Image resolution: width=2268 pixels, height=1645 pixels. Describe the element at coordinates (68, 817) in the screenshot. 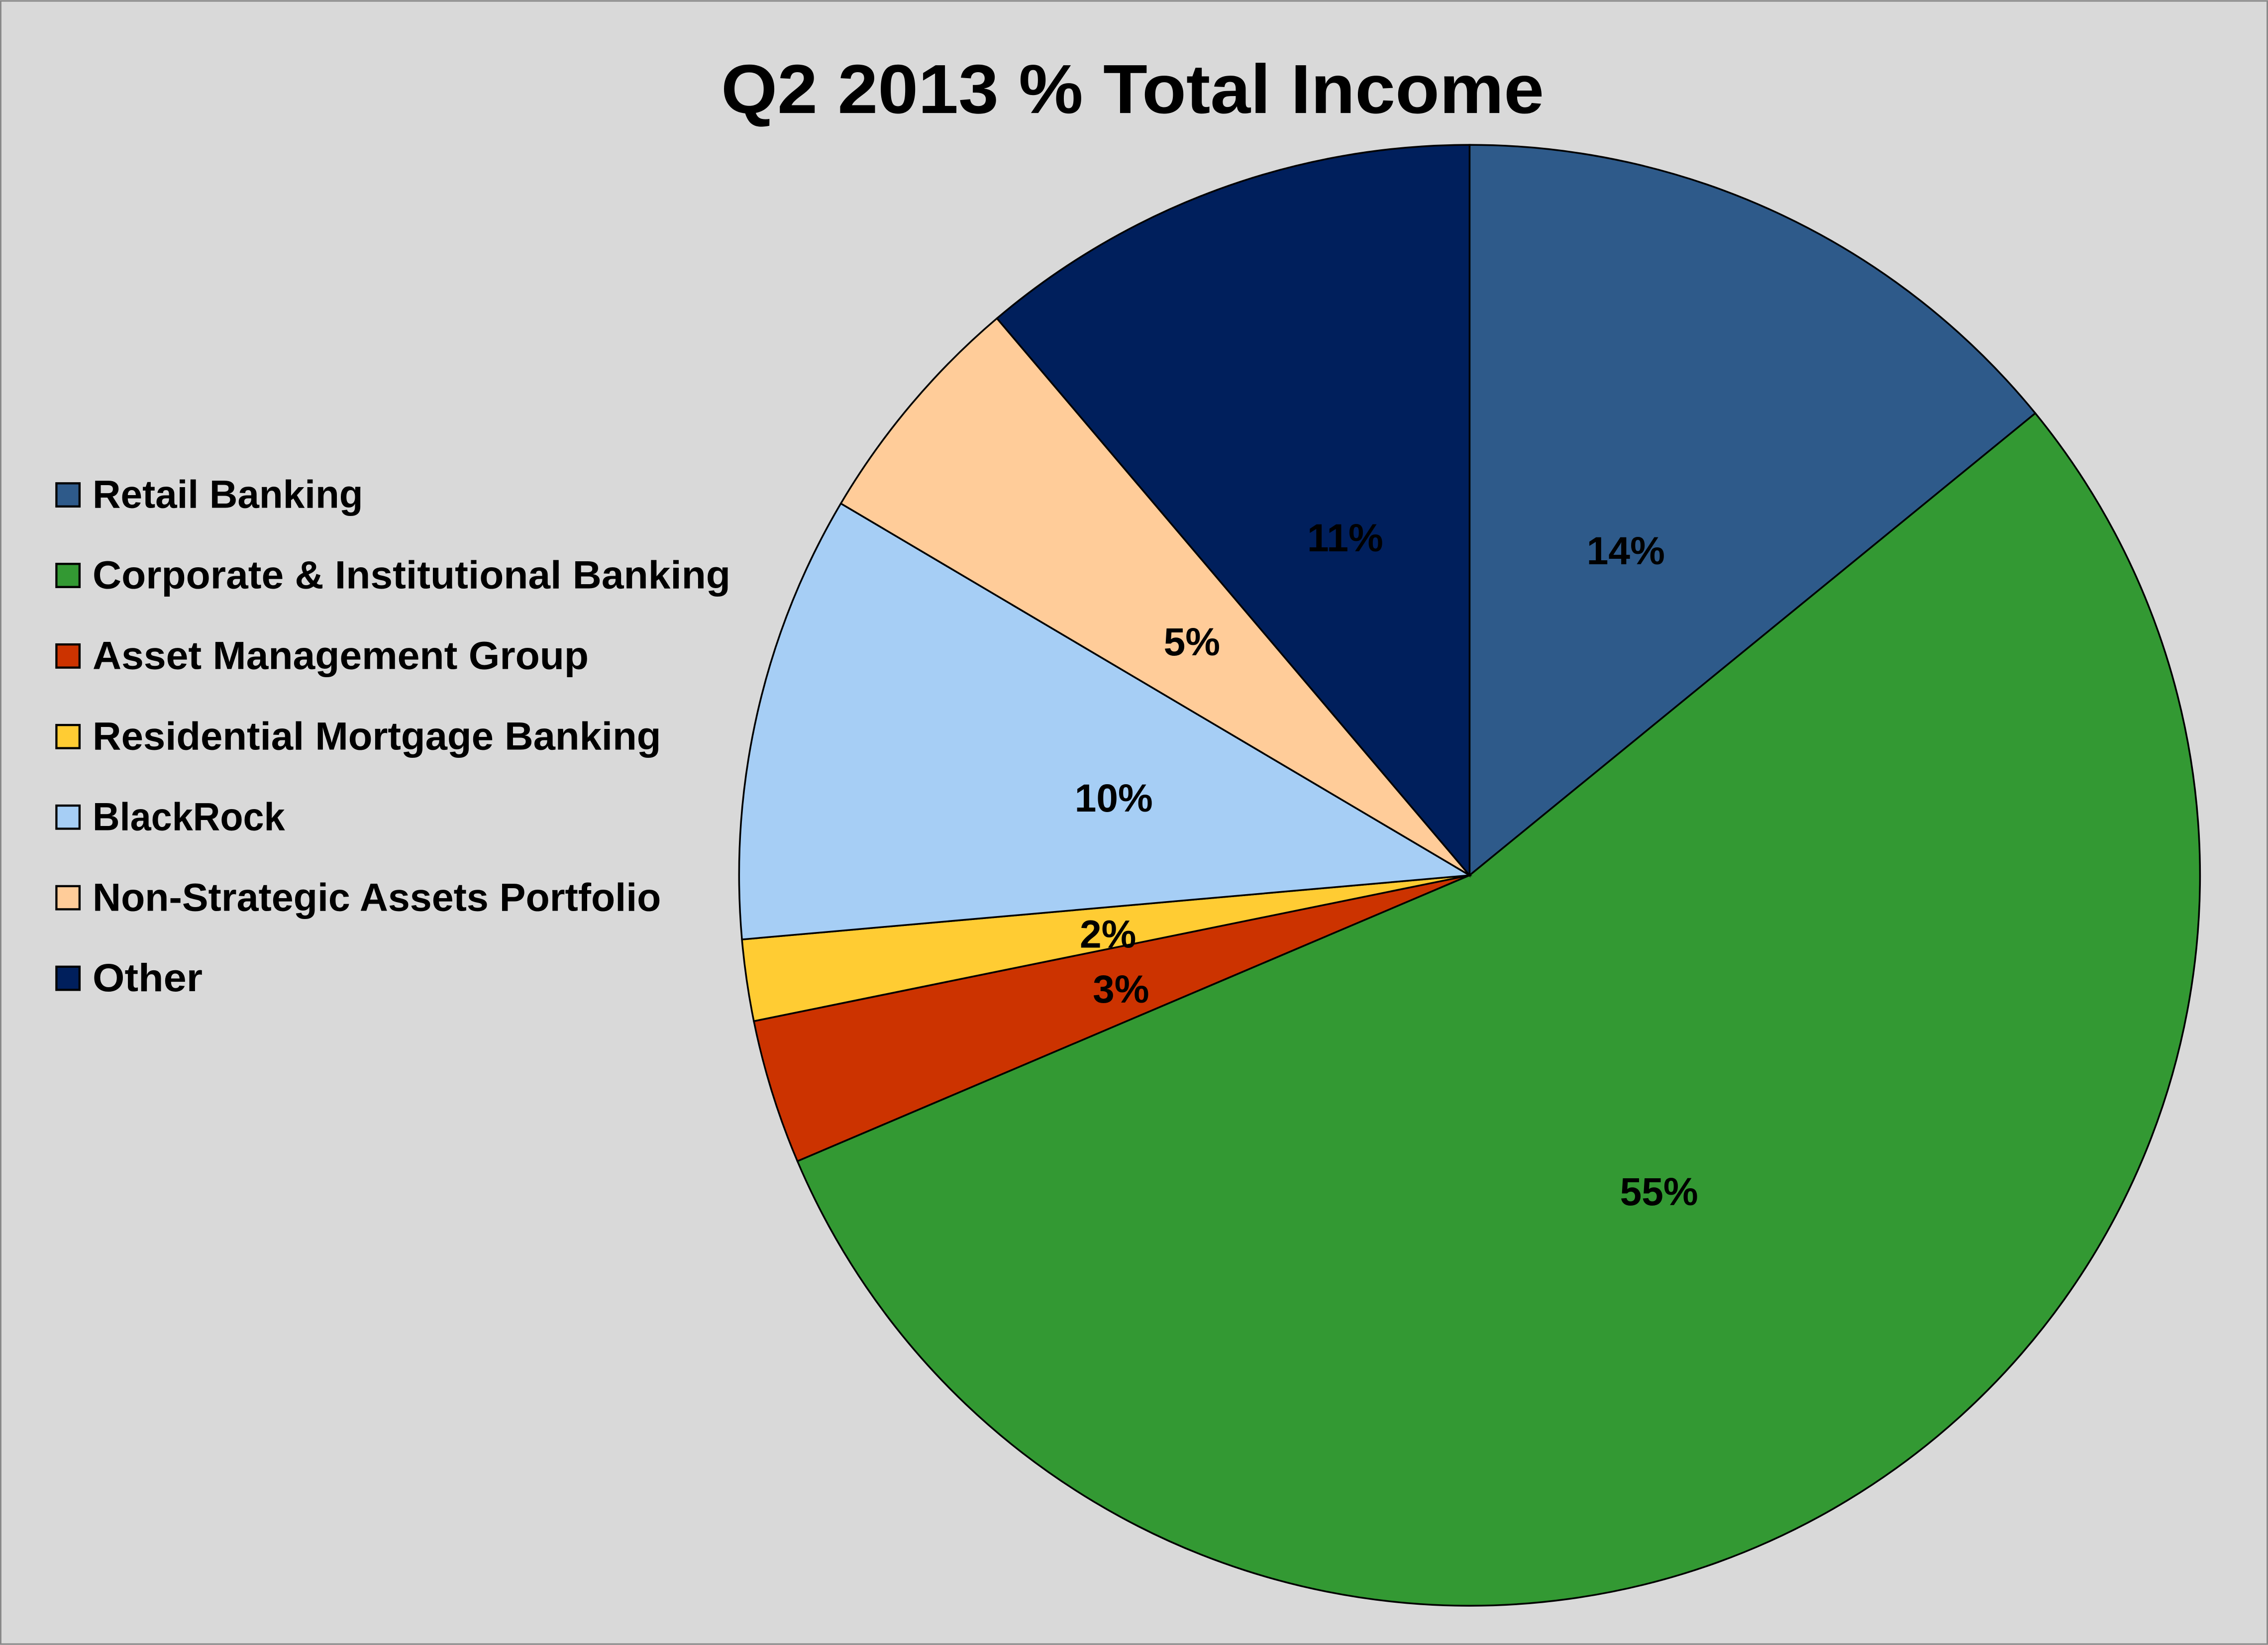

I see `legend-swatch-blackrock` at that location.